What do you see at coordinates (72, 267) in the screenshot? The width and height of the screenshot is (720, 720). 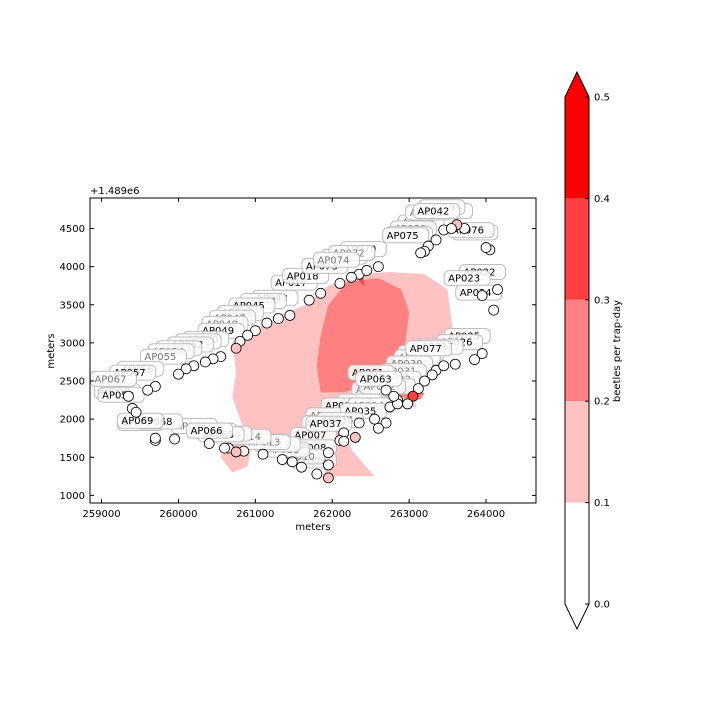 I see `y-tick-label: 4000` at bounding box center [72, 267].